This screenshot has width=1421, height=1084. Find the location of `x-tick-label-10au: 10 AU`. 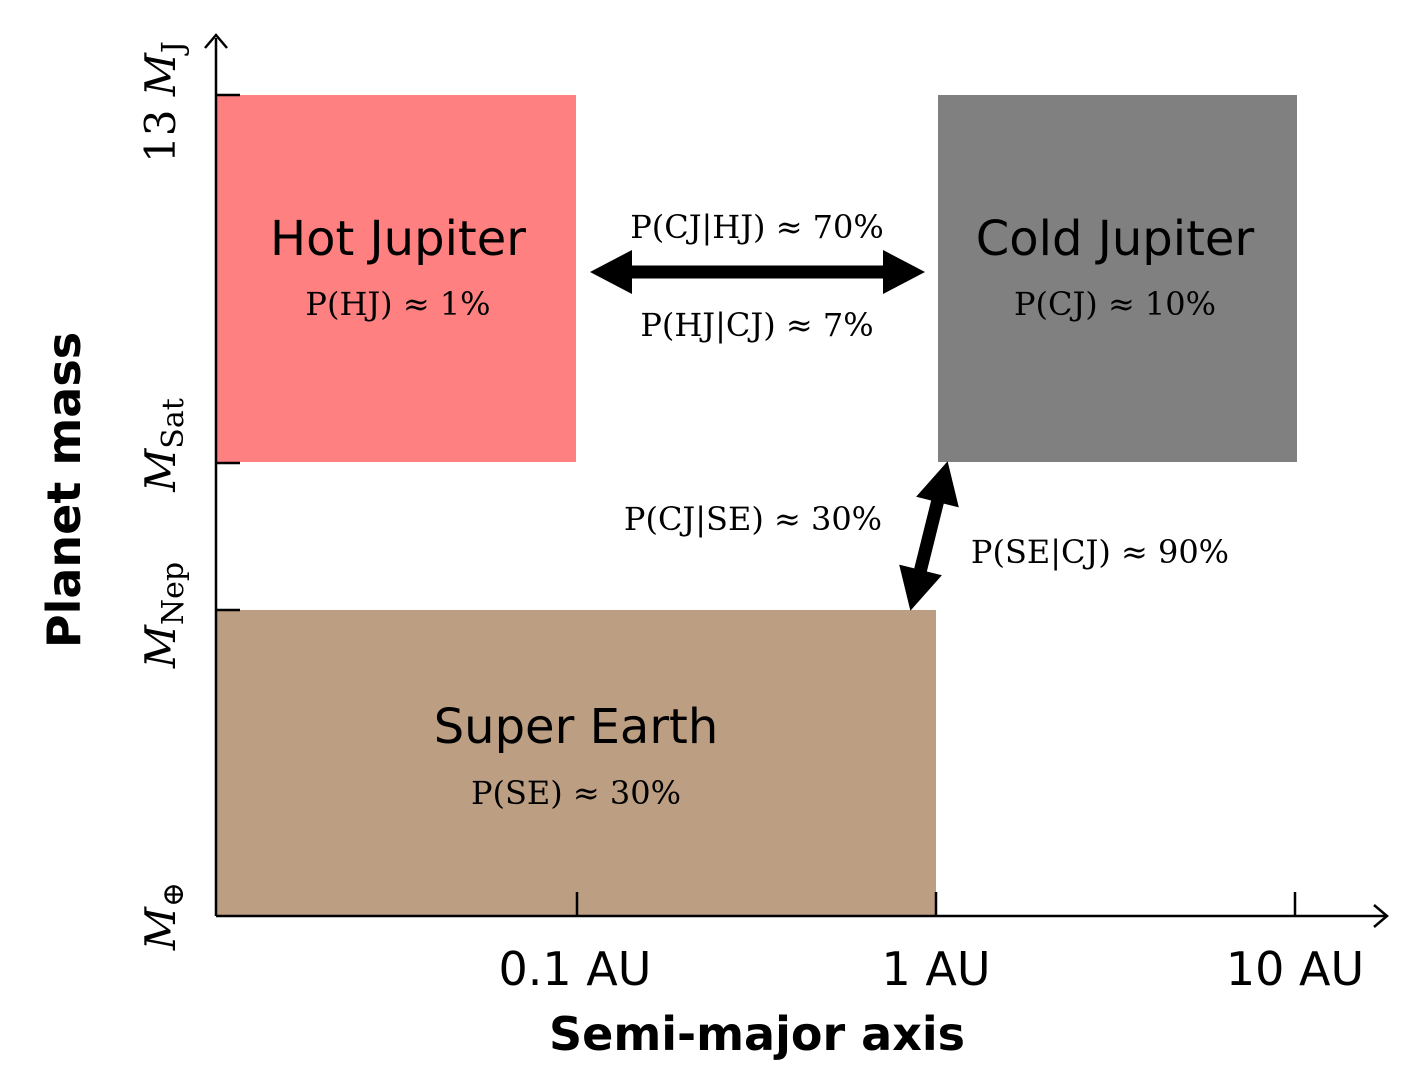

x-tick-label-10au: 10 AU is located at coordinates (1295, 969).